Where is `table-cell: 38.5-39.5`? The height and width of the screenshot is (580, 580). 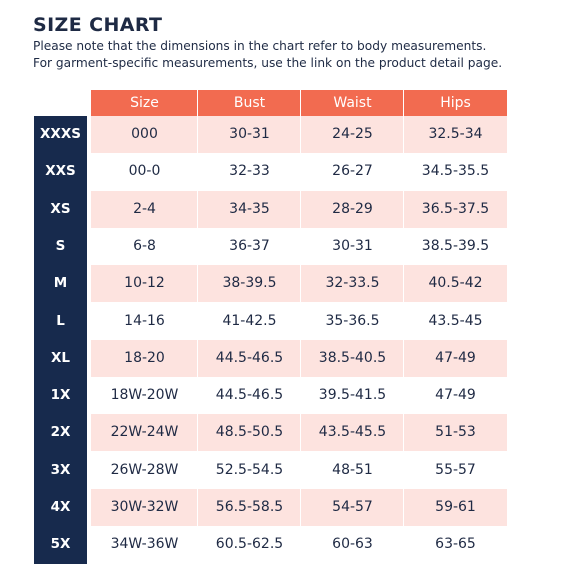 table-cell: 38.5-39.5 is located at coordinates (455, 245).